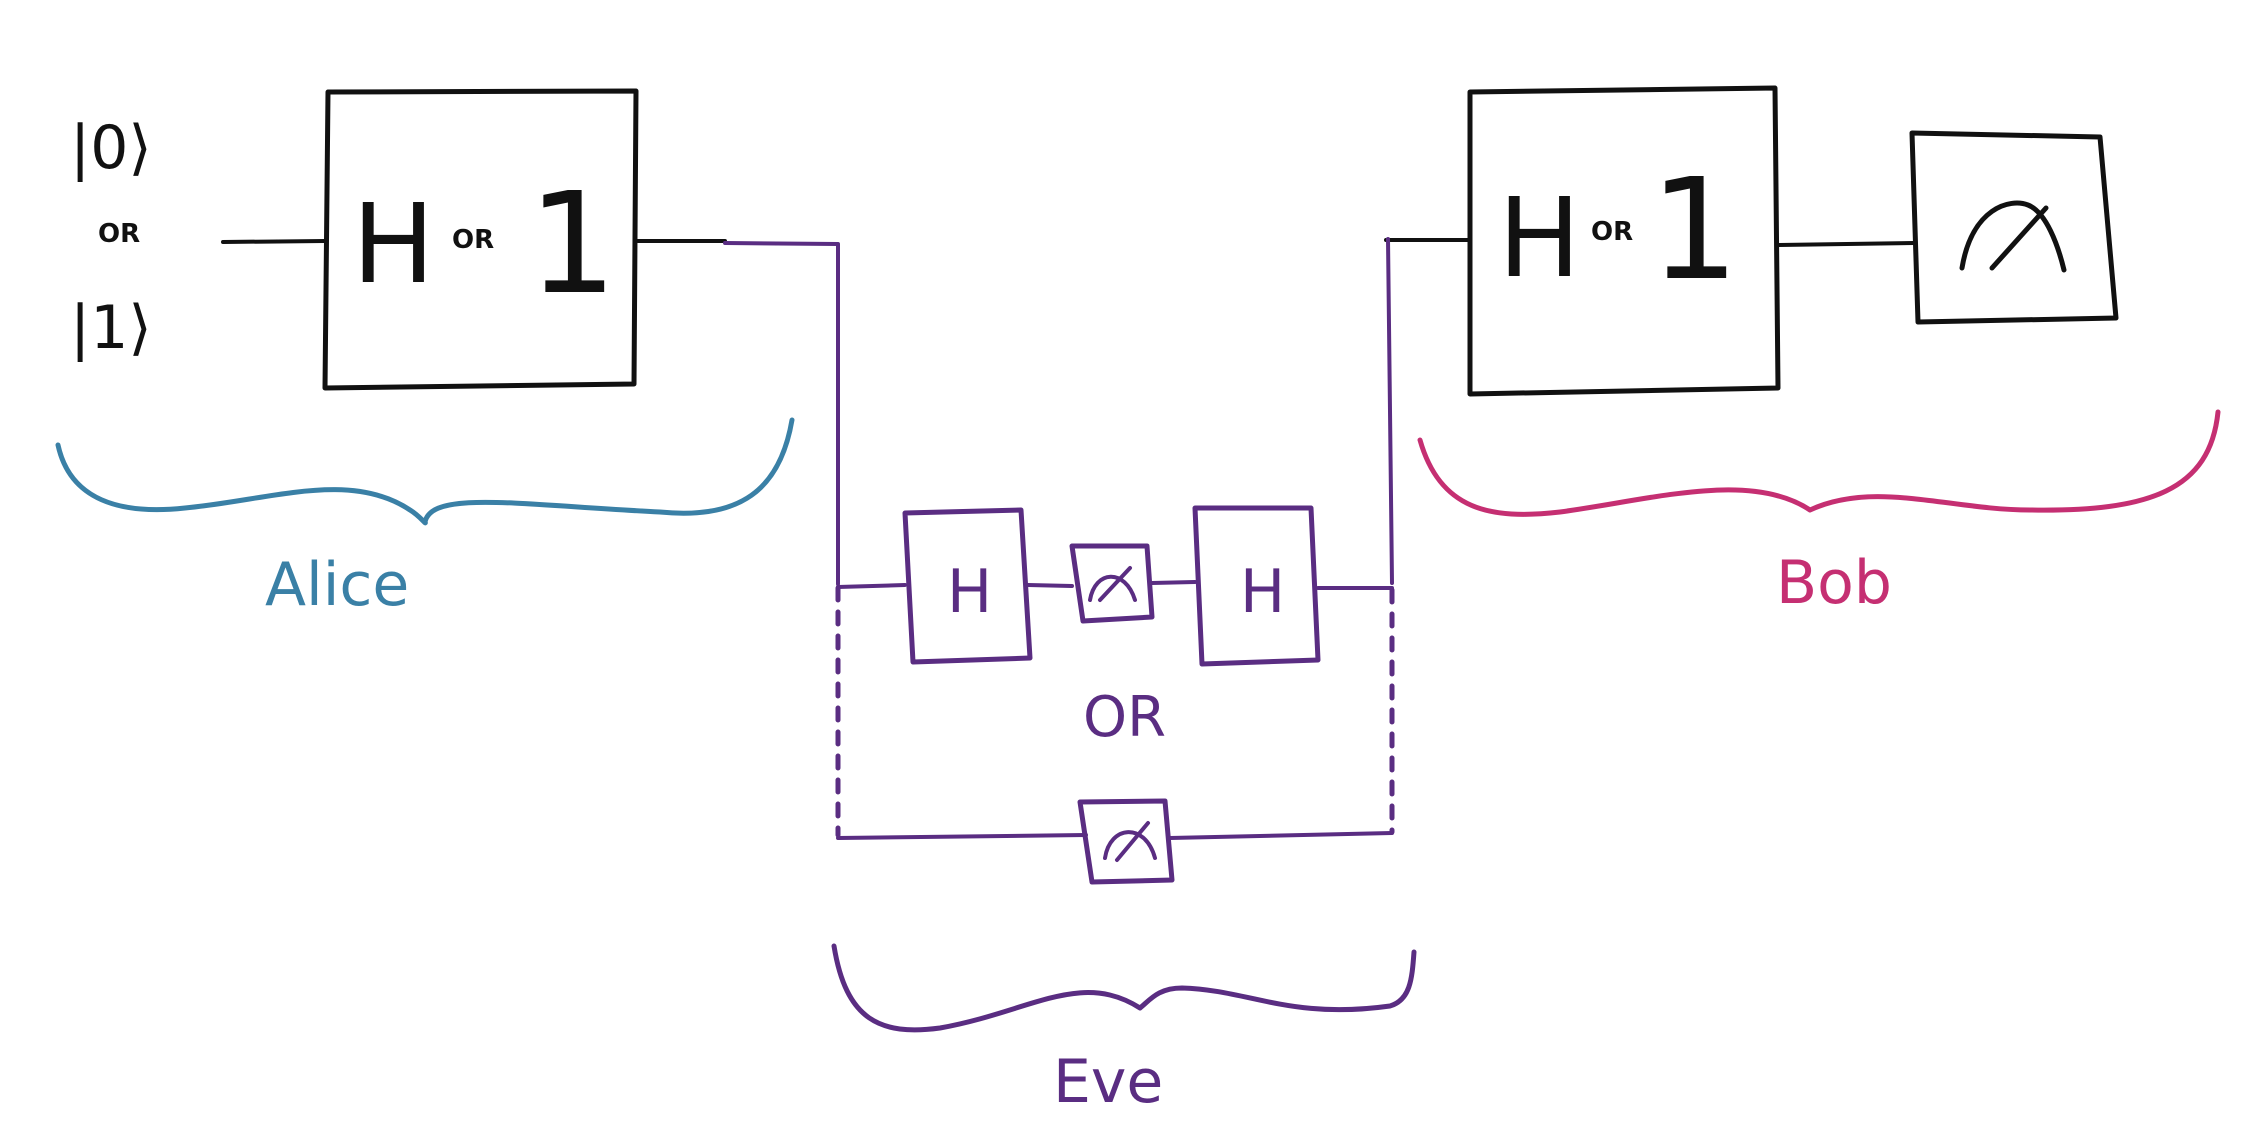 This screenshot has width=2249, height=1142. I want to click on eve-option-a-h2: H, so click(1262, 592).